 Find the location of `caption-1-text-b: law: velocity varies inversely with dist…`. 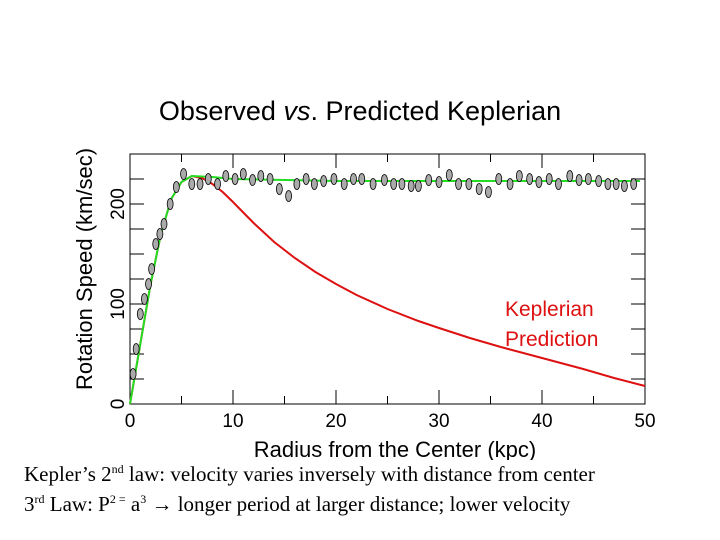

caption-1-text-b: law: velocity varies inversely with dist… is located at coordinates (359, 474).